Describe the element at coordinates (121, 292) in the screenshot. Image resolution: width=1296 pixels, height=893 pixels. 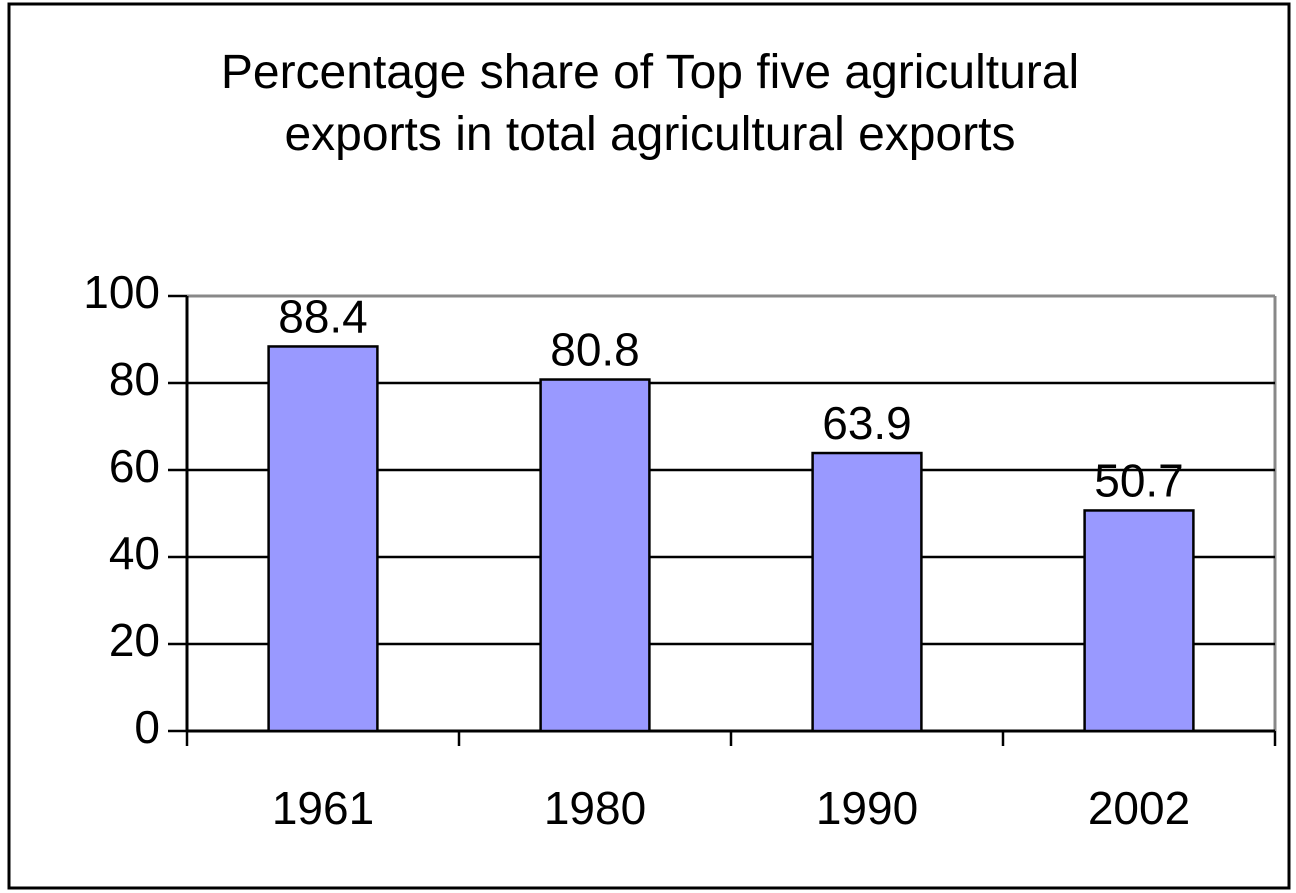
I see `y-tick-label: 100` at that location.